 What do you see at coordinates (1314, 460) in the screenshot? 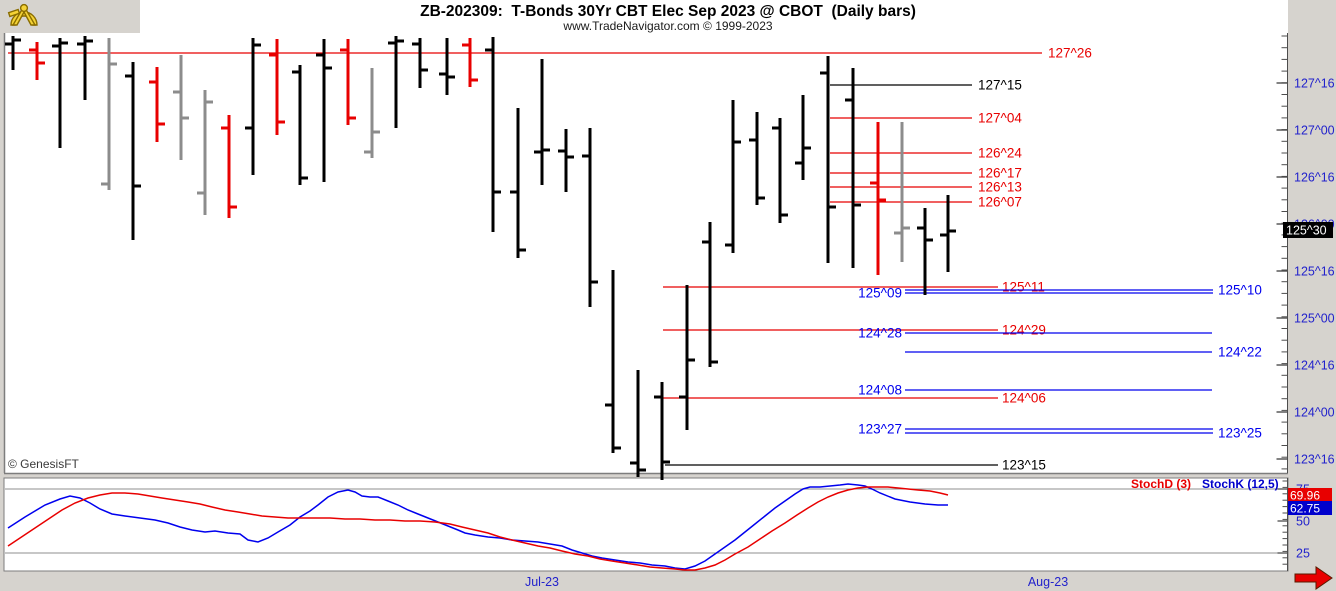
I see `price-axis-label: 123^16` at bounding box center [1314, 460].